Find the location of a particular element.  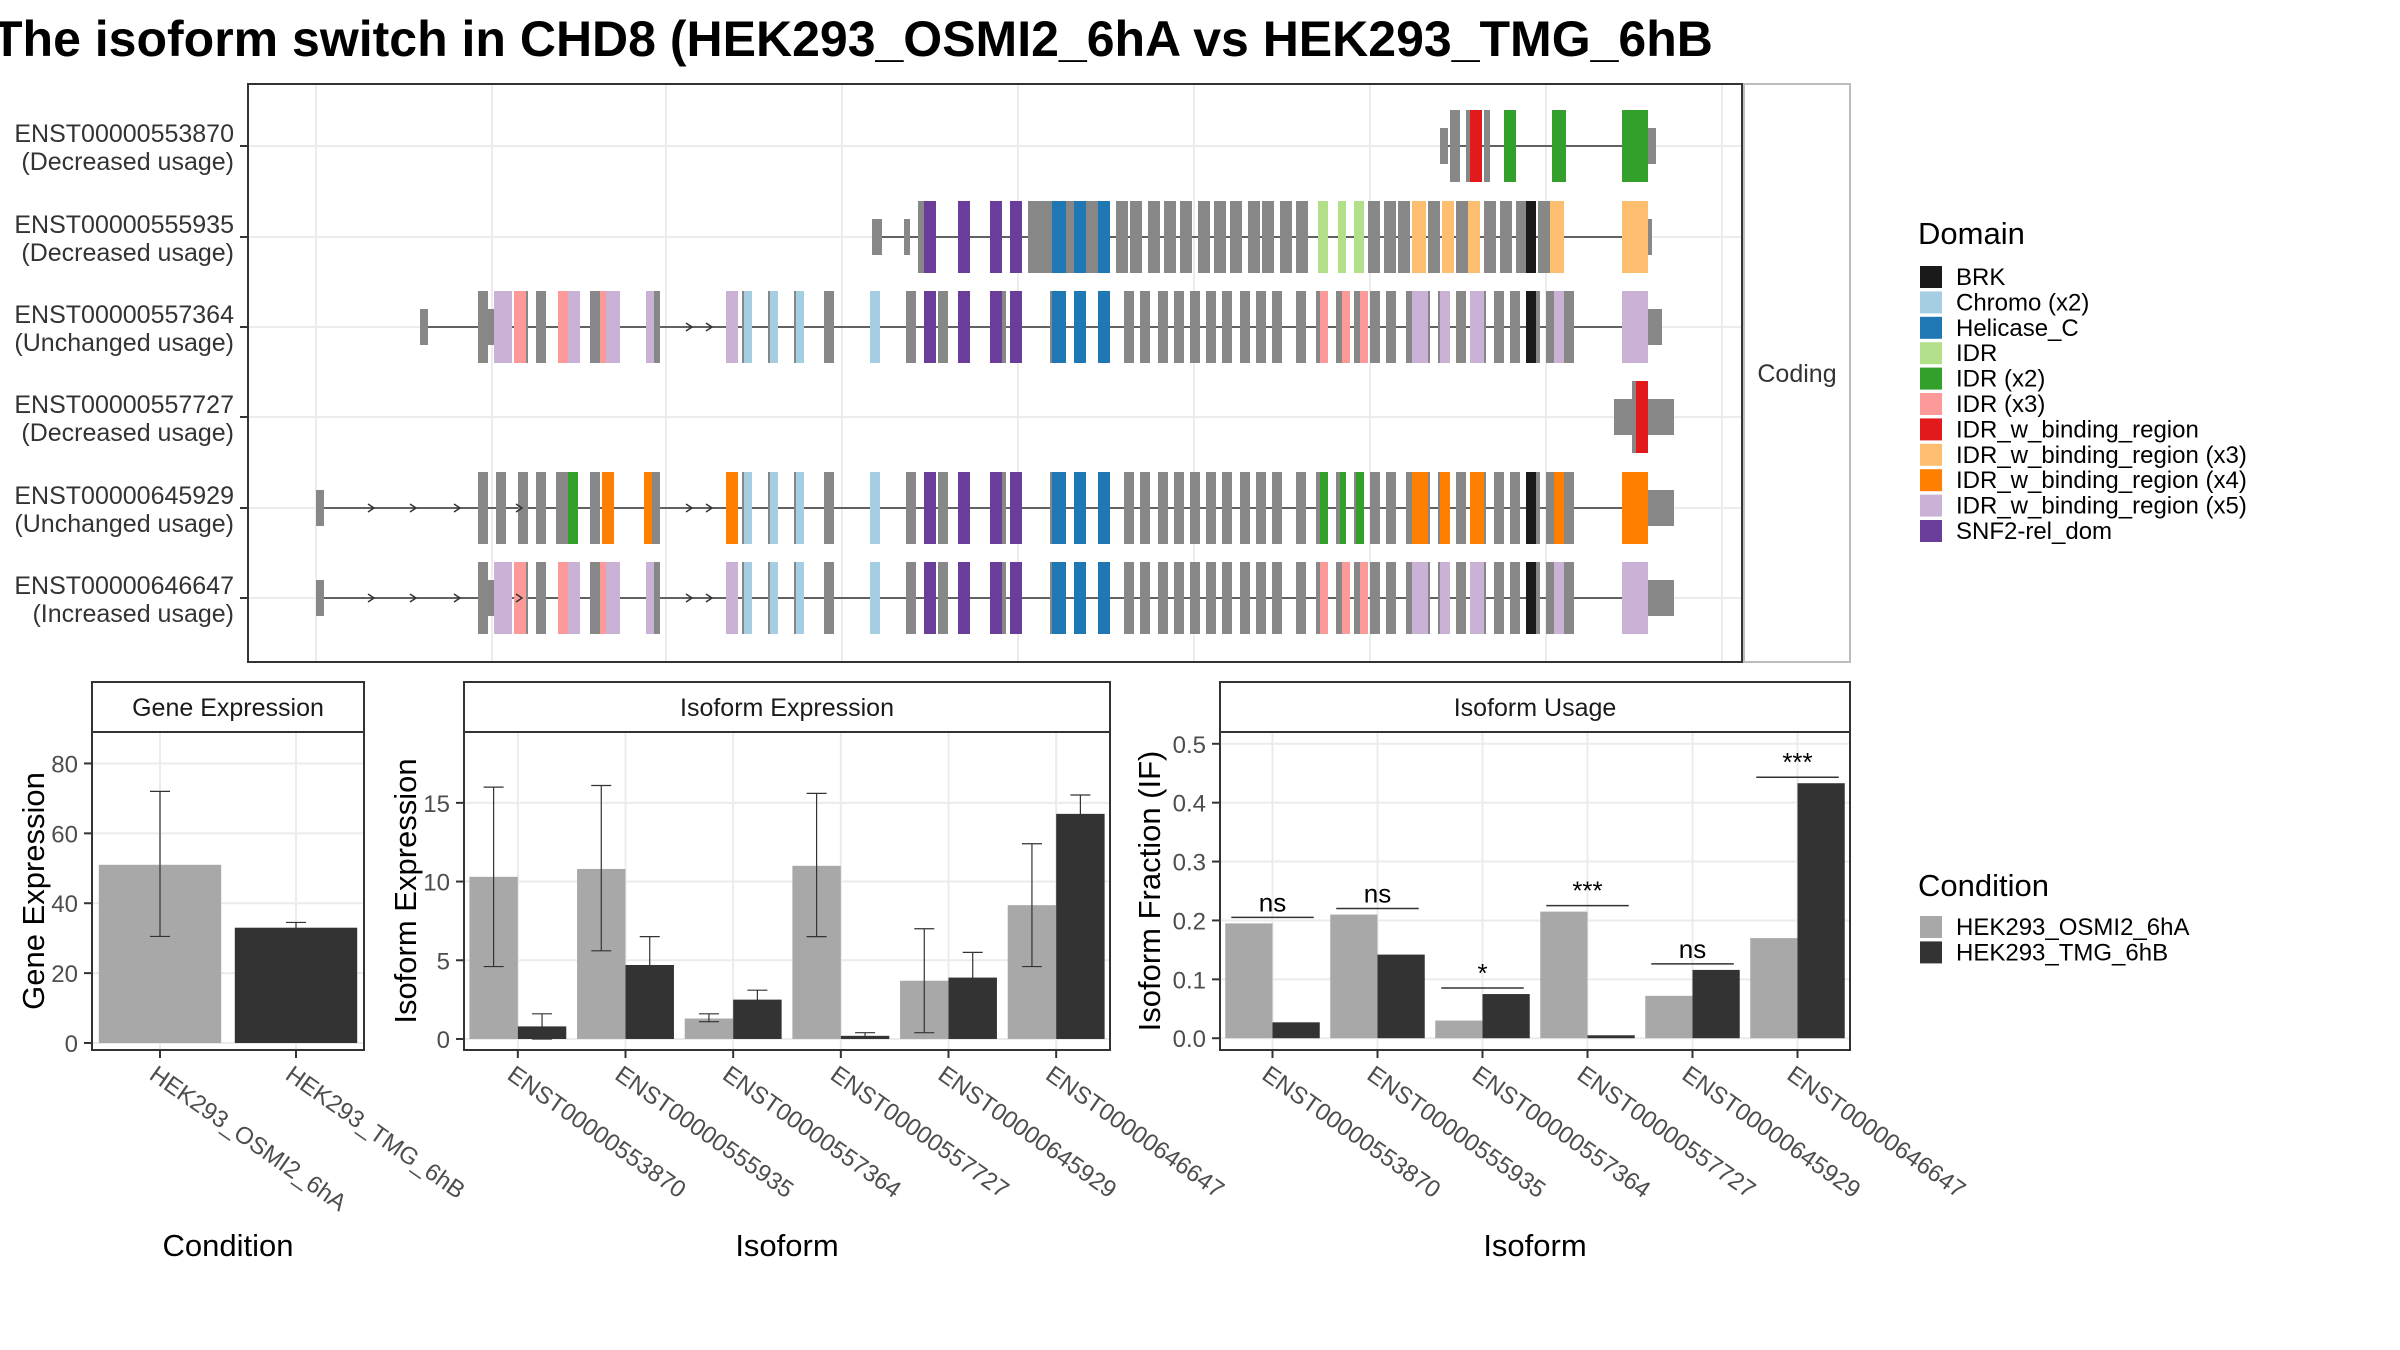

isoform-label: ENST00000646647 is located at coordinates (124, 586).